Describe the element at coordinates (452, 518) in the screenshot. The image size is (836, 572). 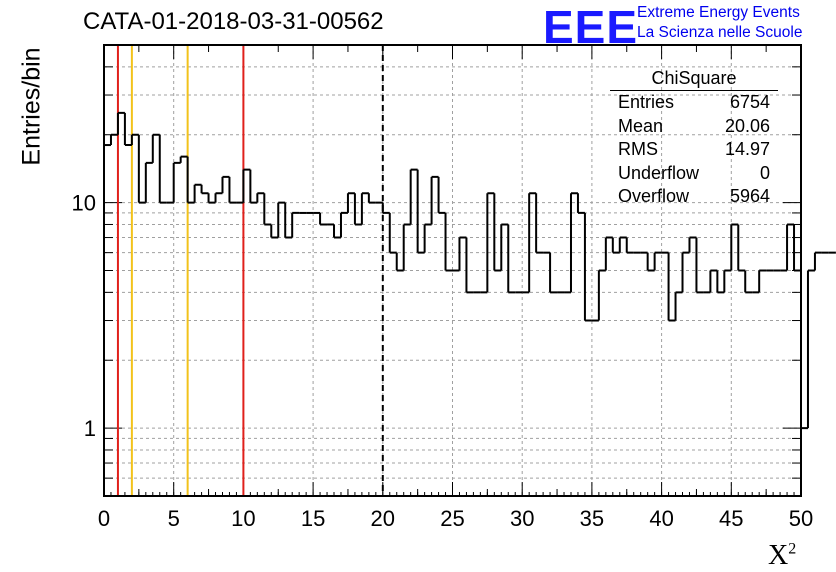
I see `x-tick-label: 25` at that location.